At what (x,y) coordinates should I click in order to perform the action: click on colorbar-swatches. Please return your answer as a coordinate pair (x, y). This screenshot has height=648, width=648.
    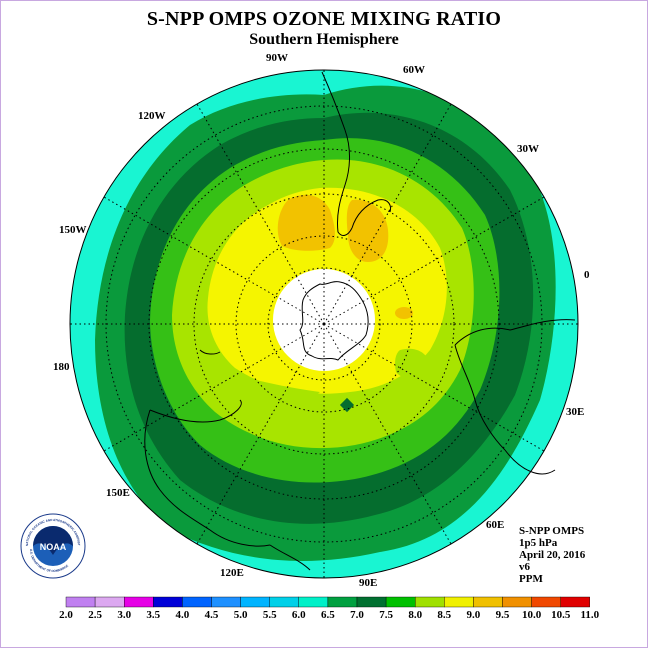
    Looking at the image, I should click on (328, 602).